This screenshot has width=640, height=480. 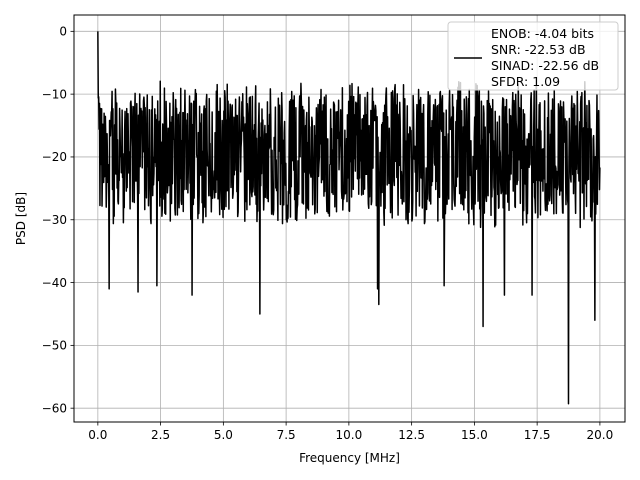 I want to click on x-tick-label: 2.5, so click(x=160, y=435).